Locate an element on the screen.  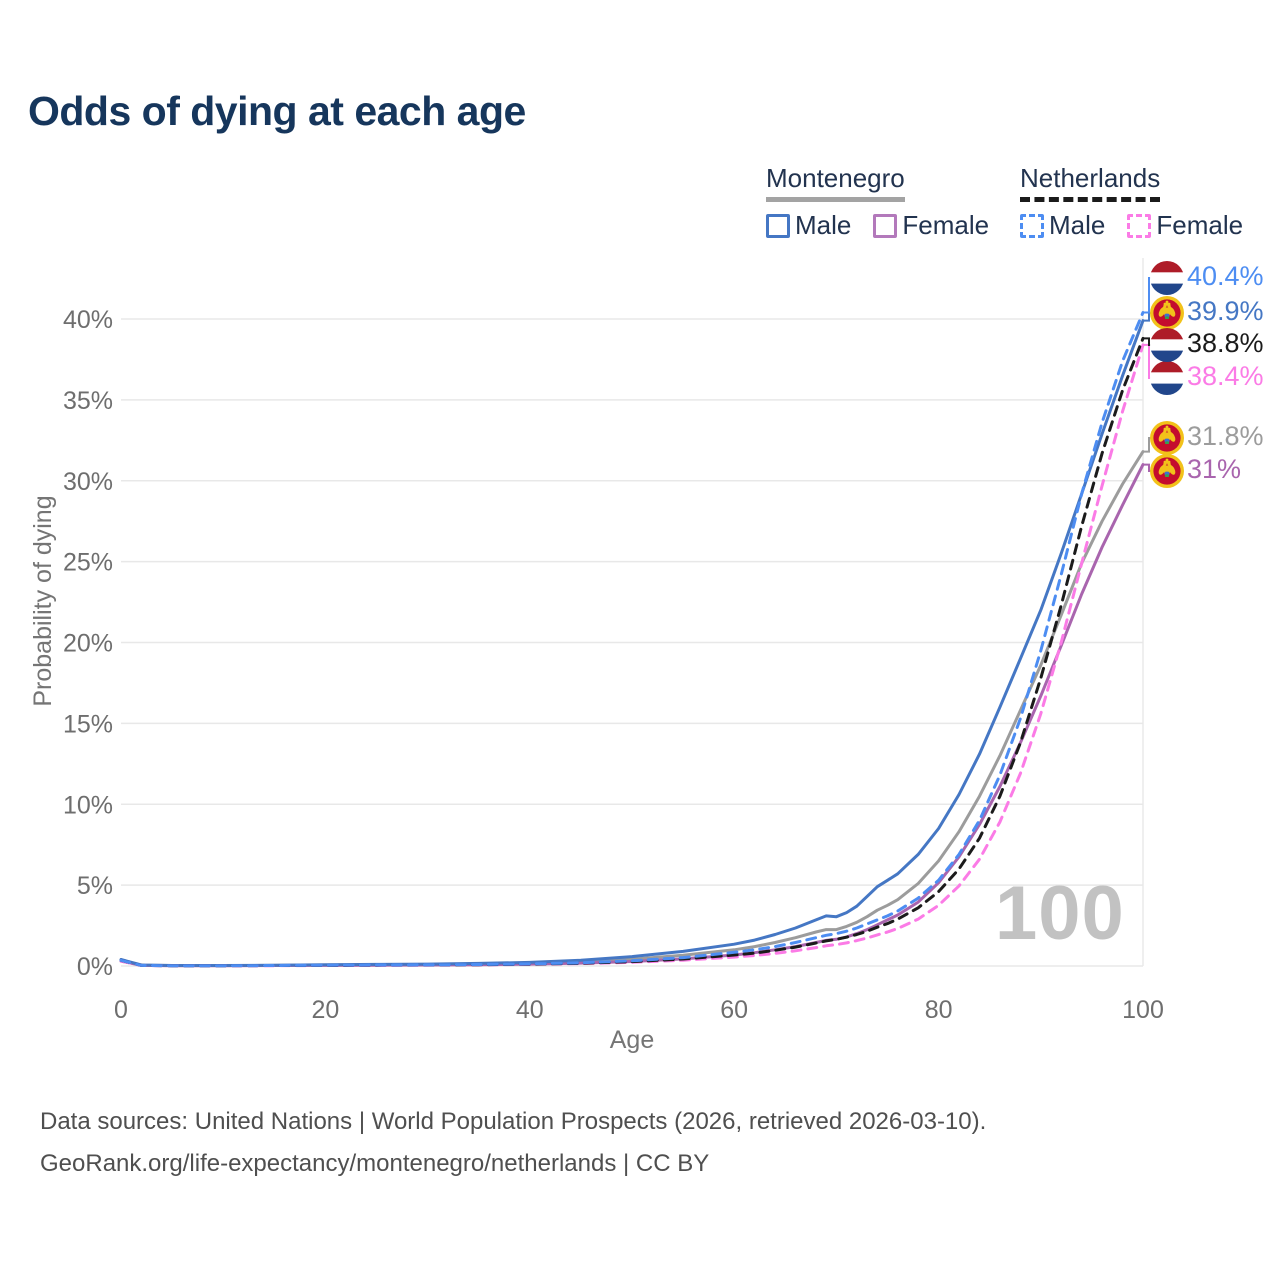
x-tick-label: 60 is located at coordinates (734, 1010).